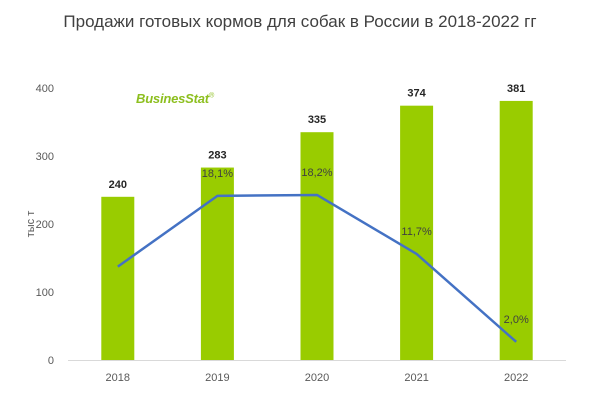 The height and width of the screenshot is (400, 600). Describe the element at coordinates (118, 378) in the screenshot. I see `x-tick-label: 2018` at that location.